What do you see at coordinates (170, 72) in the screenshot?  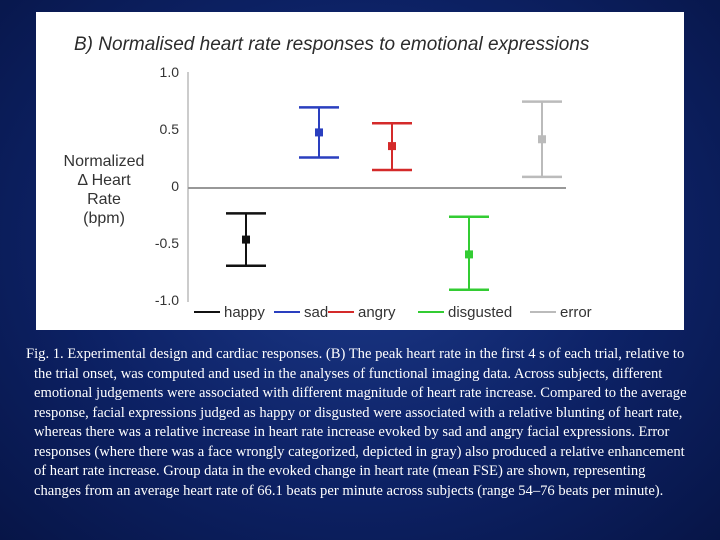 I see `y-tick-label: 1.0` at bounding box center [170, 72].